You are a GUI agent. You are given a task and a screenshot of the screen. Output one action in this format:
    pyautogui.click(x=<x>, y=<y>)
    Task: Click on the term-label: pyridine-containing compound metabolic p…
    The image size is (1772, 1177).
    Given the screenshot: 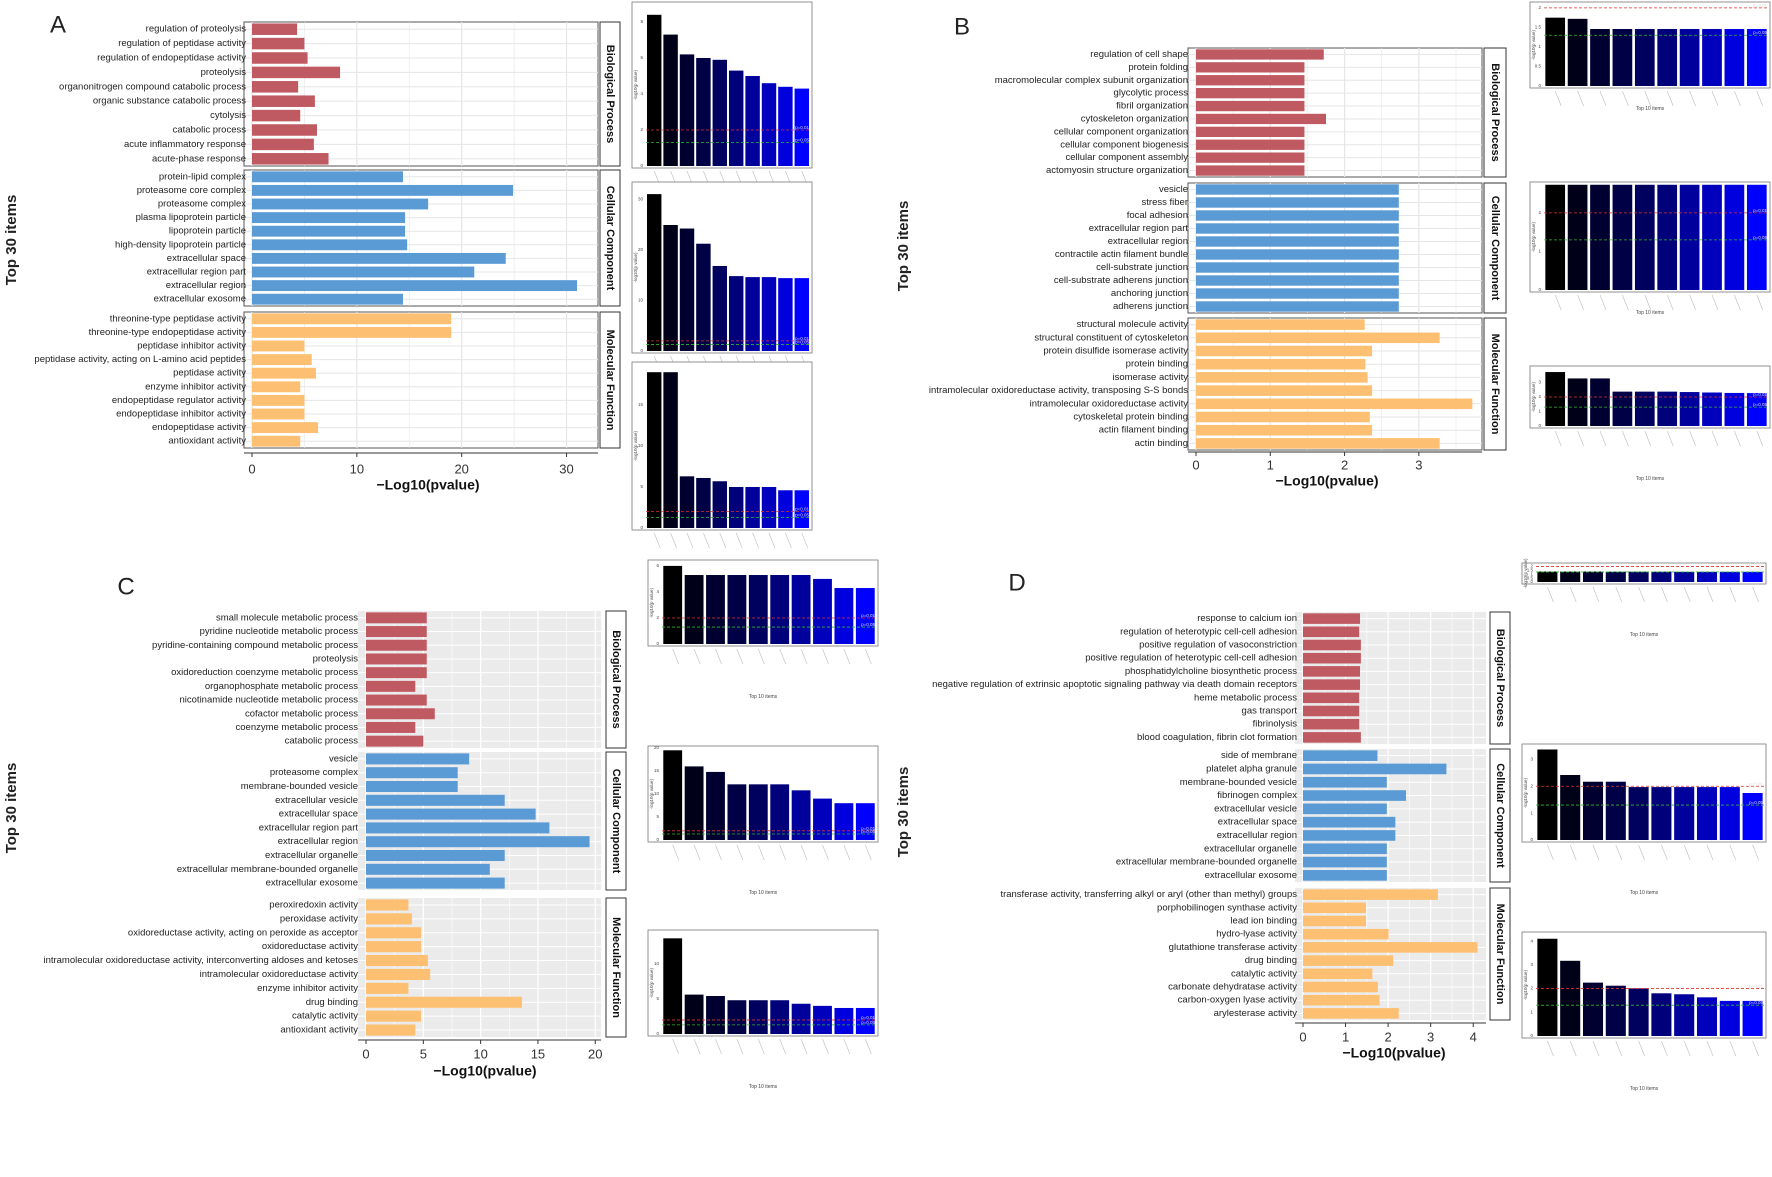 What is the action you would take?
    pyautogui.click(x=255, y=645)
    